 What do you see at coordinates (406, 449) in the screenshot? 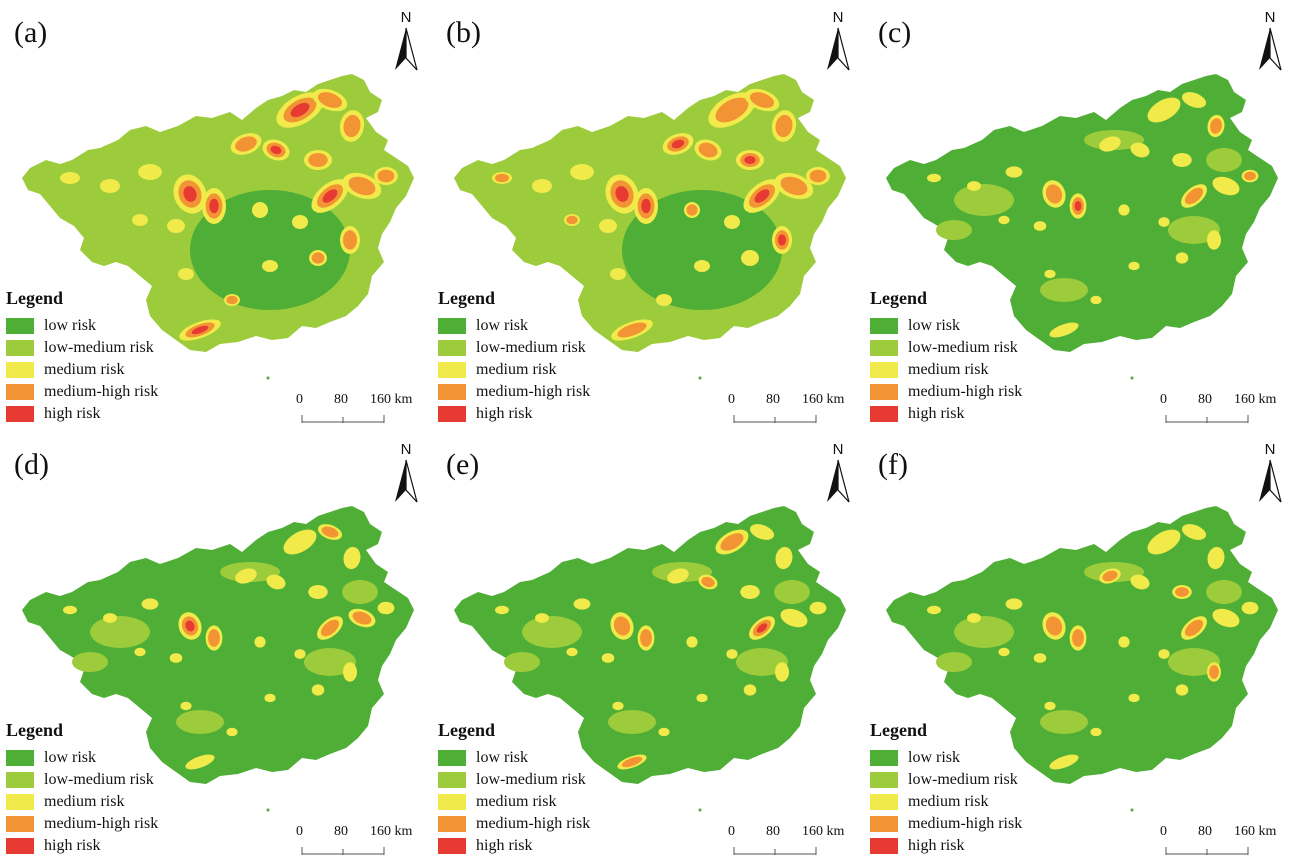
I see `north-label: N` at bounding box center [406, 449].